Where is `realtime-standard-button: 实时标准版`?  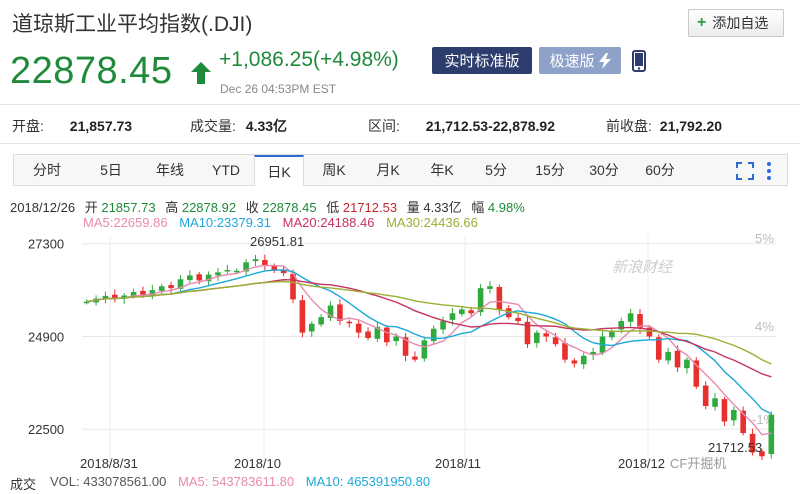 realtime-standard-button: 实时标准版 is located at coordinates (482, 60).